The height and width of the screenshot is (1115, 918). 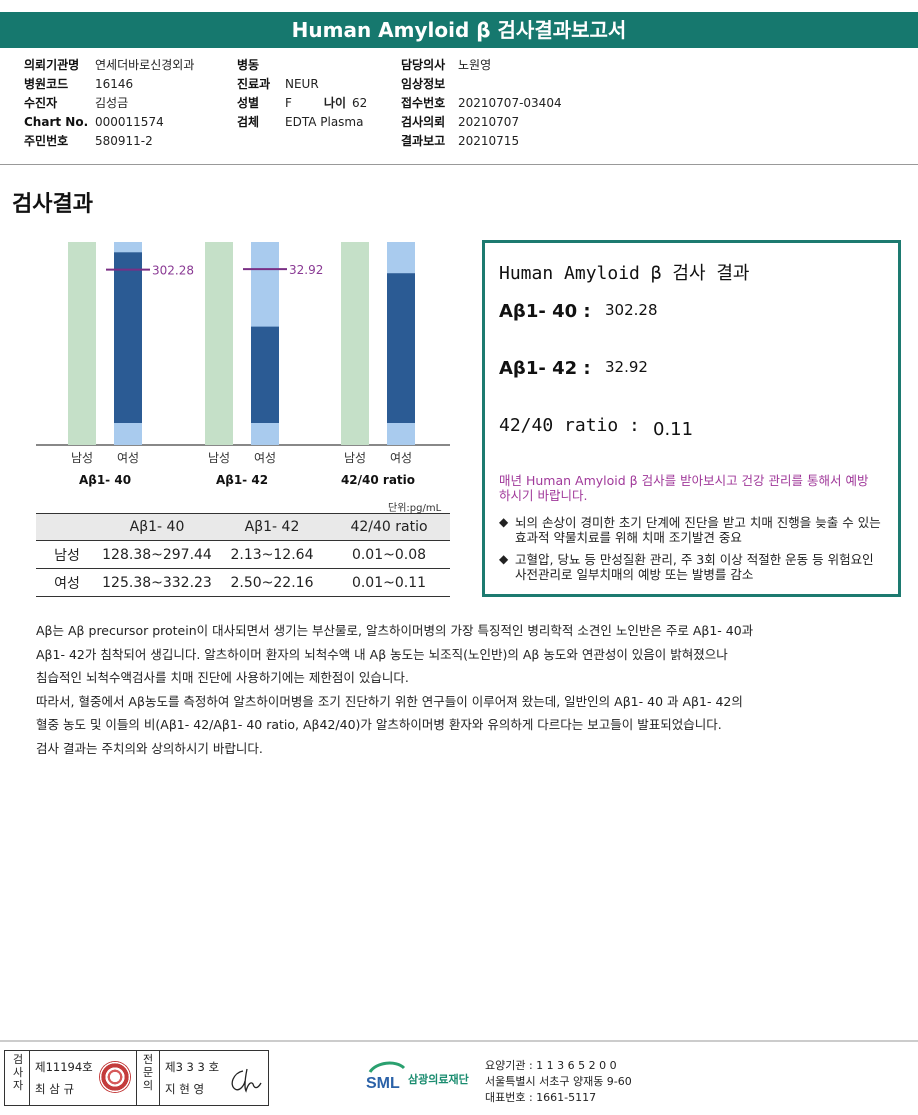 I want to click on seal-stamp-icon, so click(x=115, y=1077).